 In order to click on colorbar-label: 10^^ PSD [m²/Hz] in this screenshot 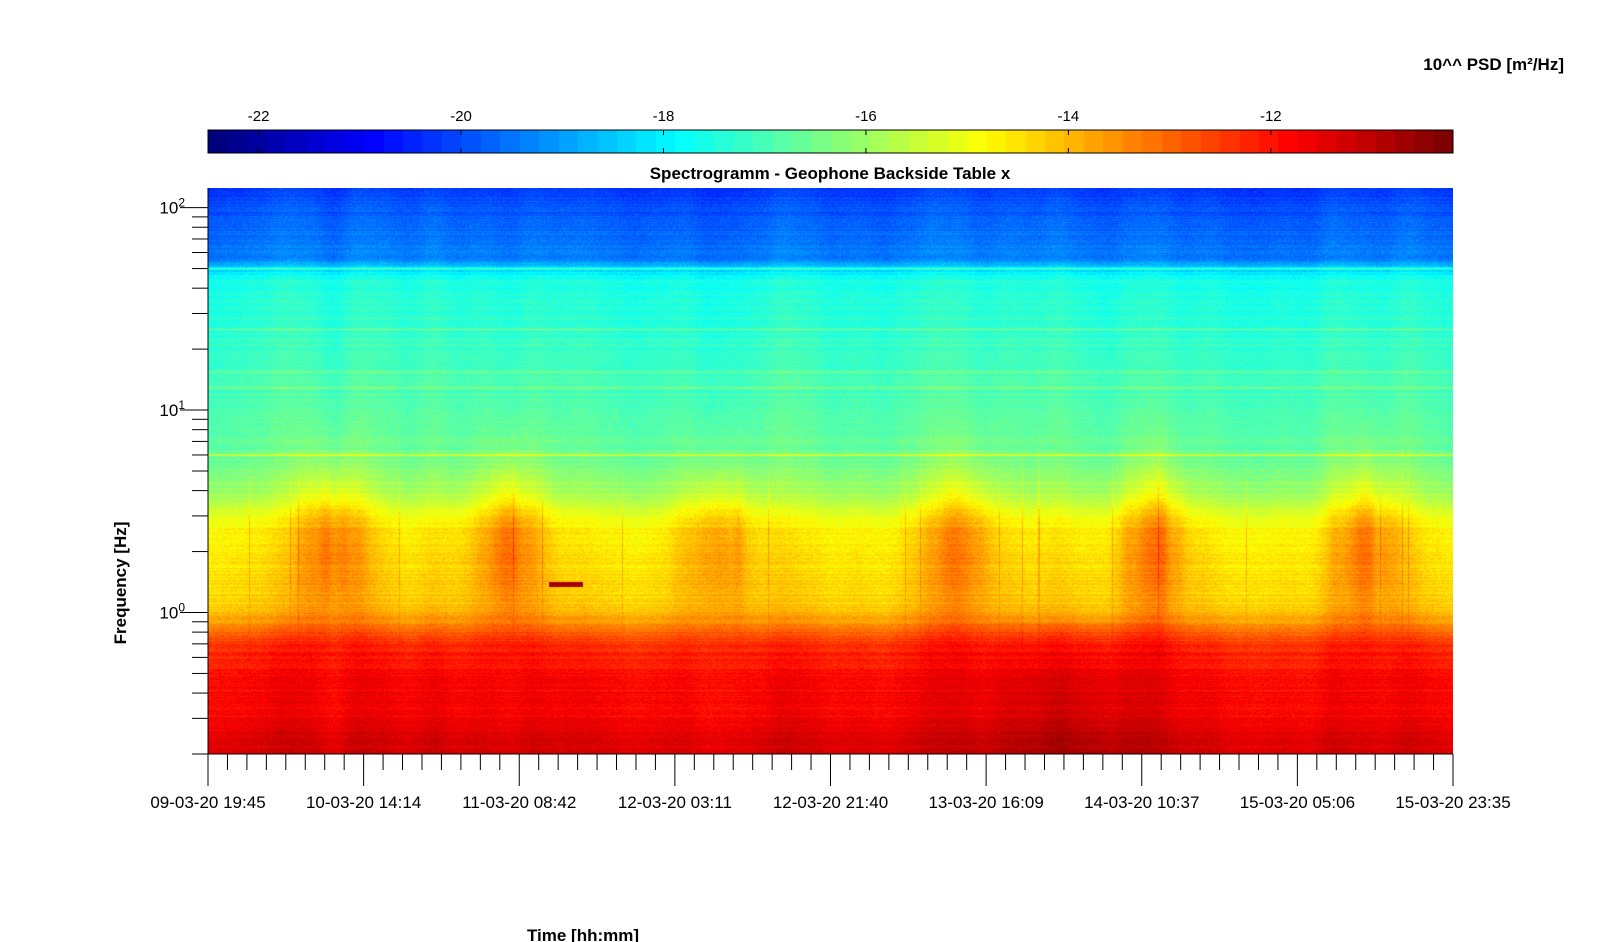, I will do `click(1493, 64)`.